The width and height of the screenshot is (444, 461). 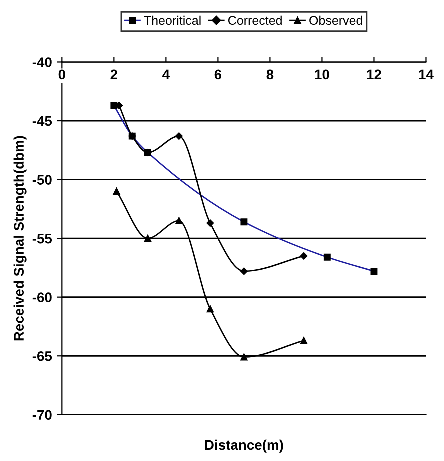 I want to click on y-axis-title: Received Signal Strength(dbm), so click(x=20, y=238).